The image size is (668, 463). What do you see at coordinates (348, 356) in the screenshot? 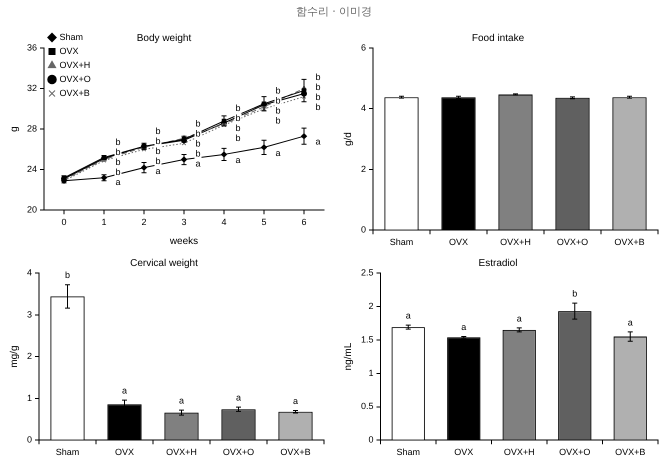
I see `y-axis-title: ng/mL` at bounding box center [348, 356].